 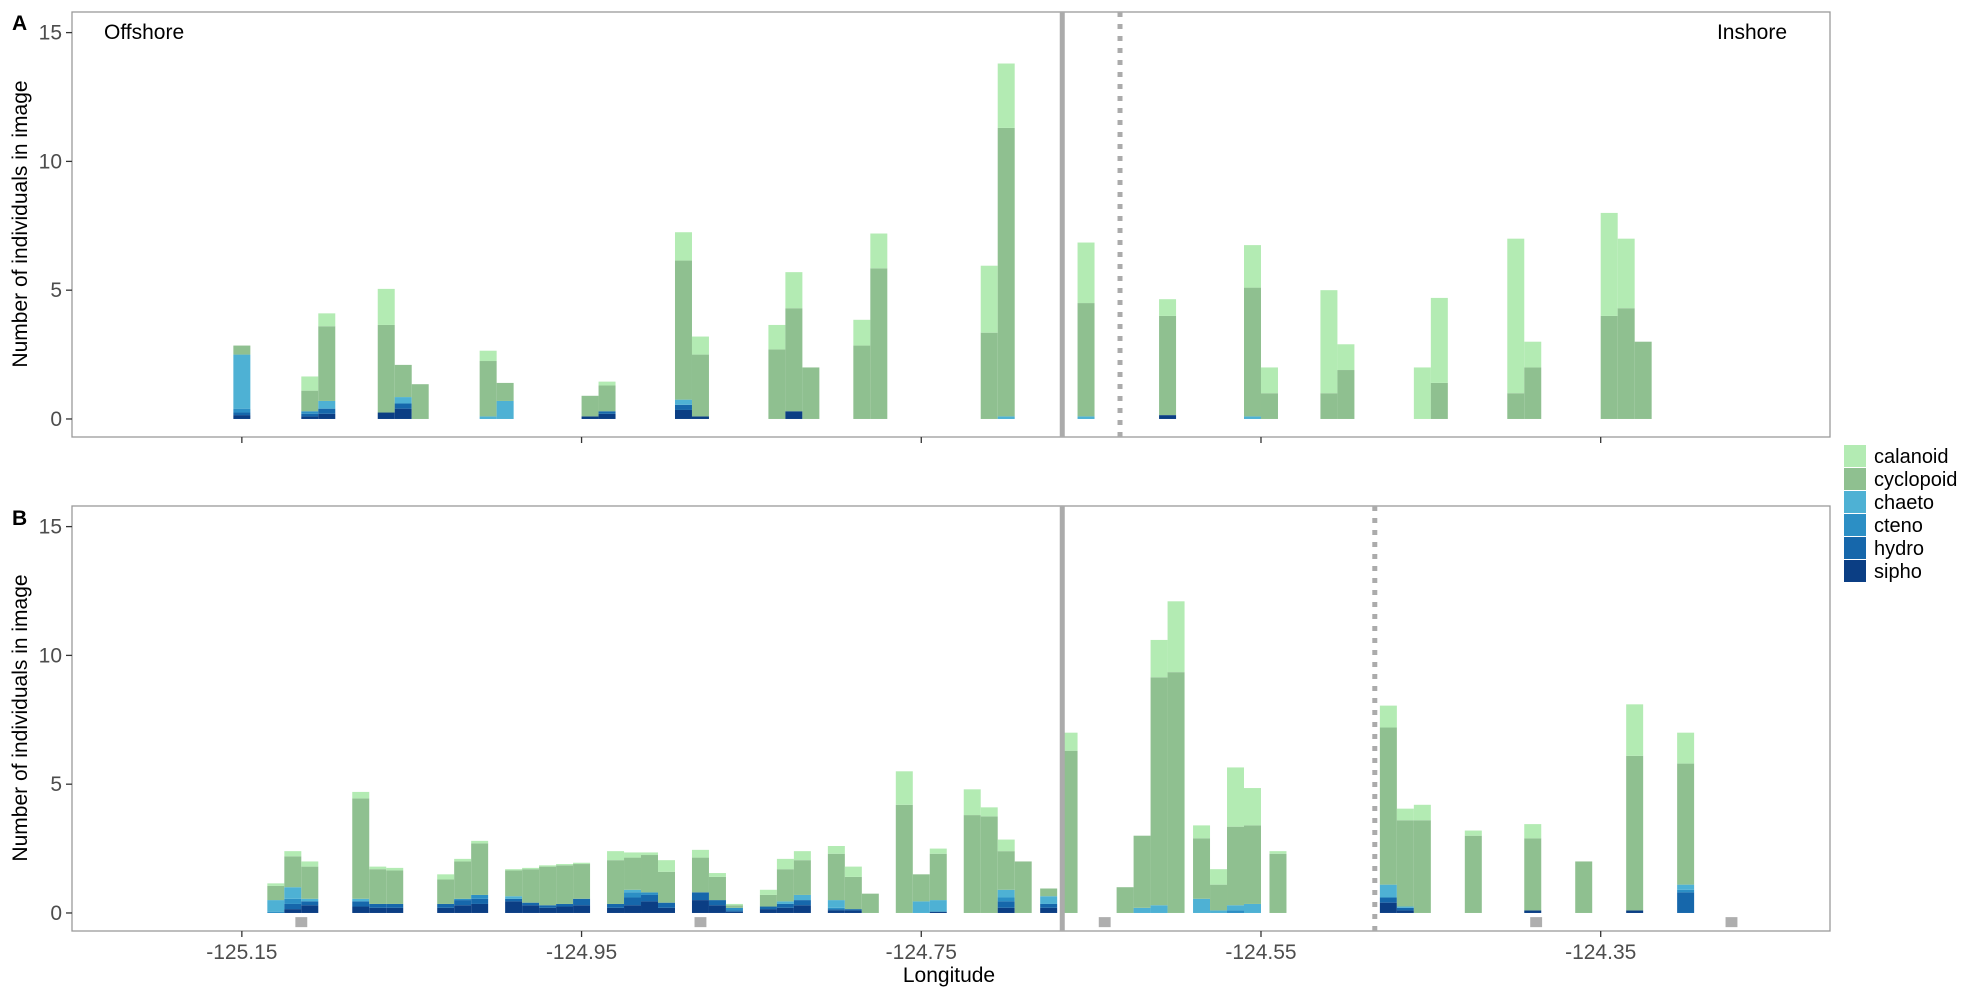 I want to click on legend-label-sipho: sipho, so click(x=1898, y=572).